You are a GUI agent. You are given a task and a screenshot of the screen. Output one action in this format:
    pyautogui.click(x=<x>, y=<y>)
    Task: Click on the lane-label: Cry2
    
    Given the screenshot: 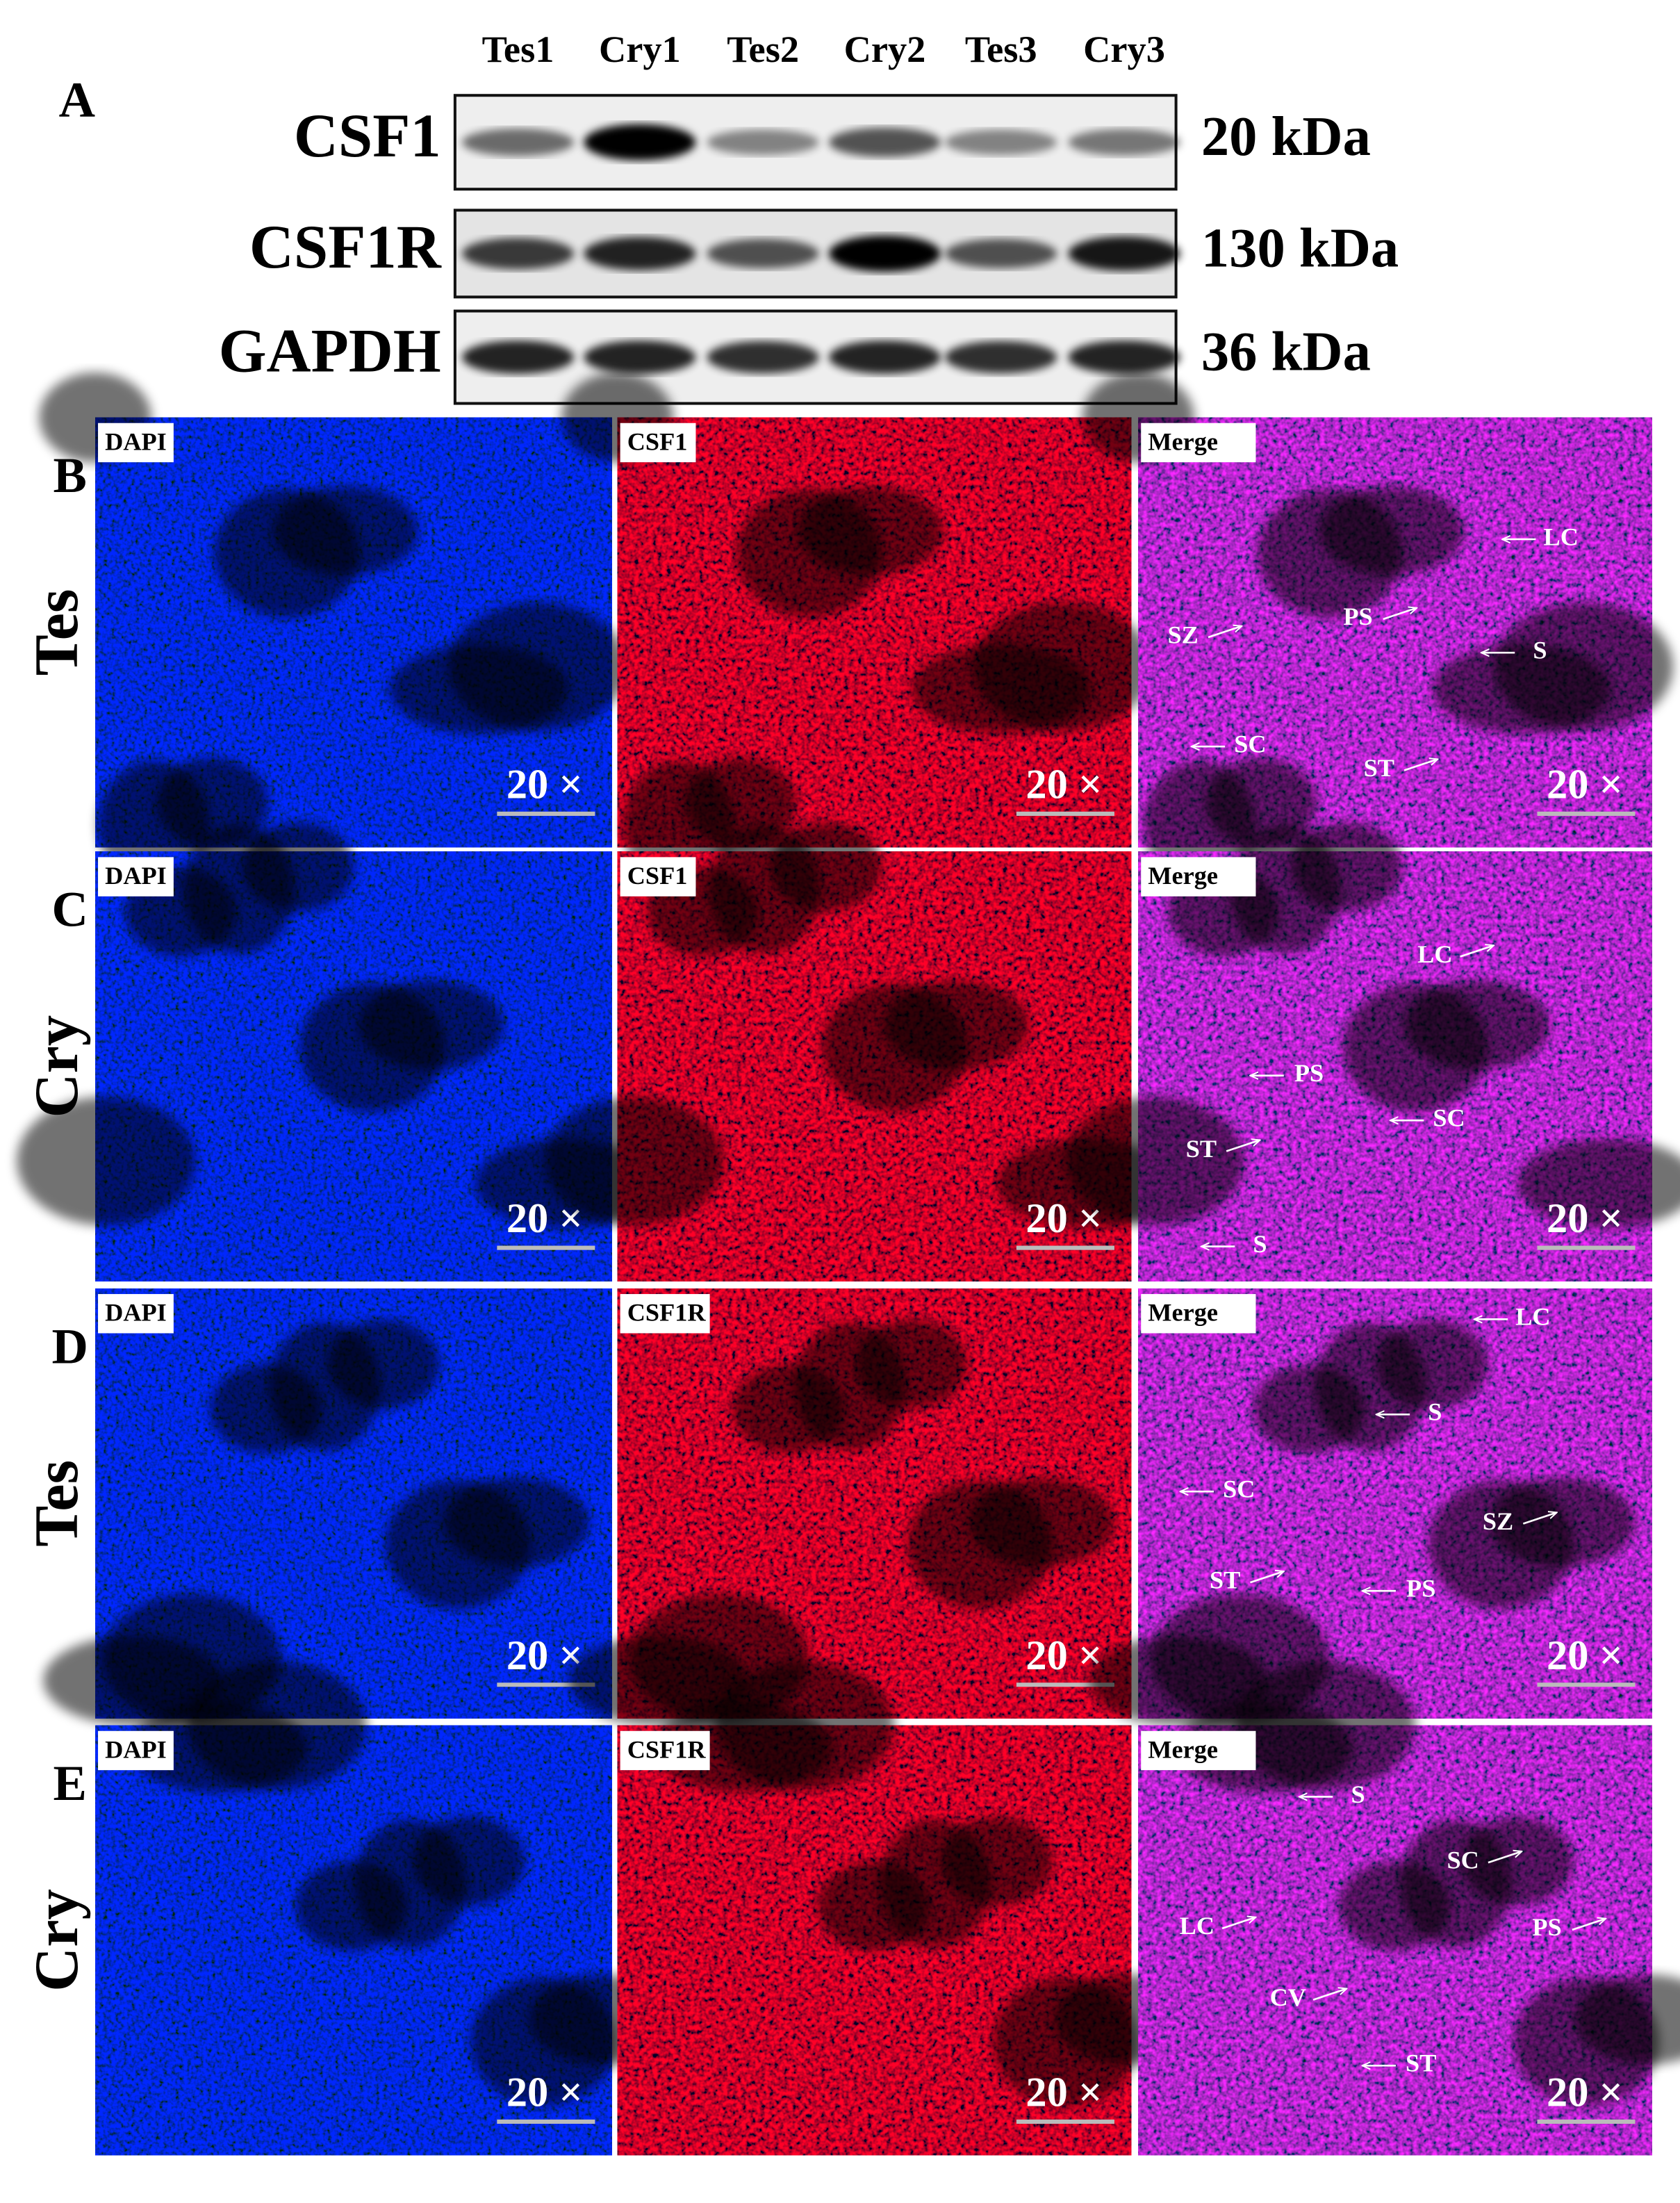 What is the action you would take?
    pyautogui.click(x=885, y=49)
    